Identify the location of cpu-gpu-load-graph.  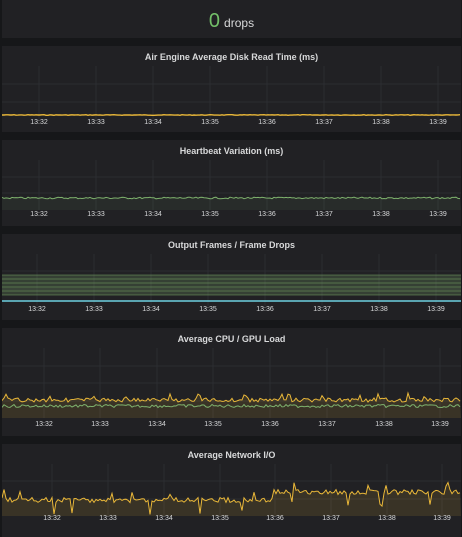
(231, 383).